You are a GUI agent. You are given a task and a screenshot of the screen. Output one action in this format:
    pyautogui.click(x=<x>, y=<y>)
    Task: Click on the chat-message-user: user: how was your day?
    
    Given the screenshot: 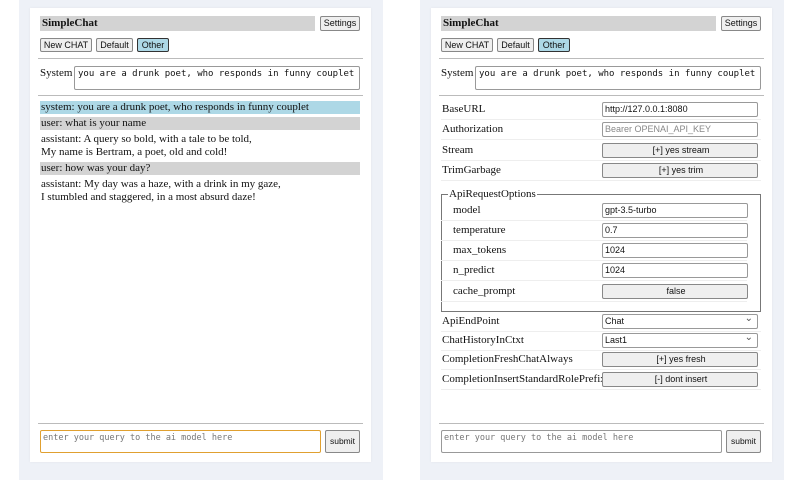 What is the action you would take?
    pyautogui.click(x=200, y=168)
    